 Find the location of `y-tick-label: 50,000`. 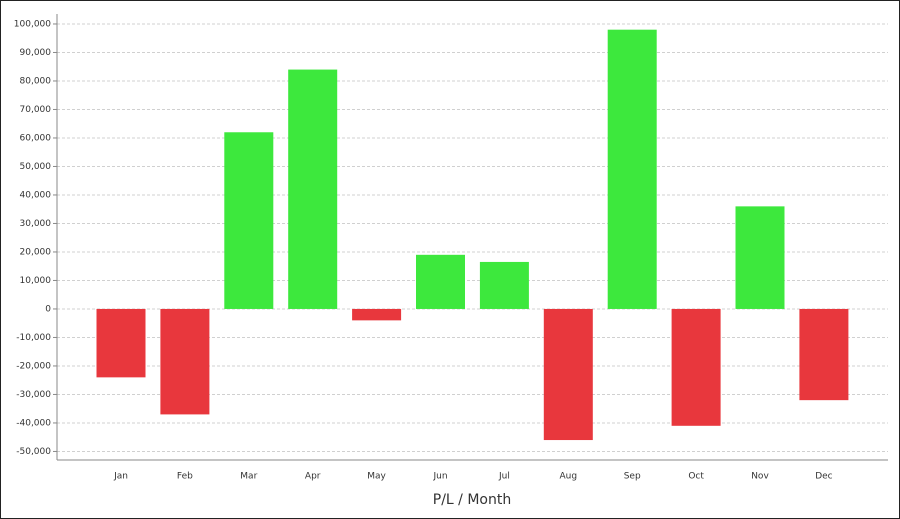

y-tick-label: 50,000 is located at coordinates (36, 167).